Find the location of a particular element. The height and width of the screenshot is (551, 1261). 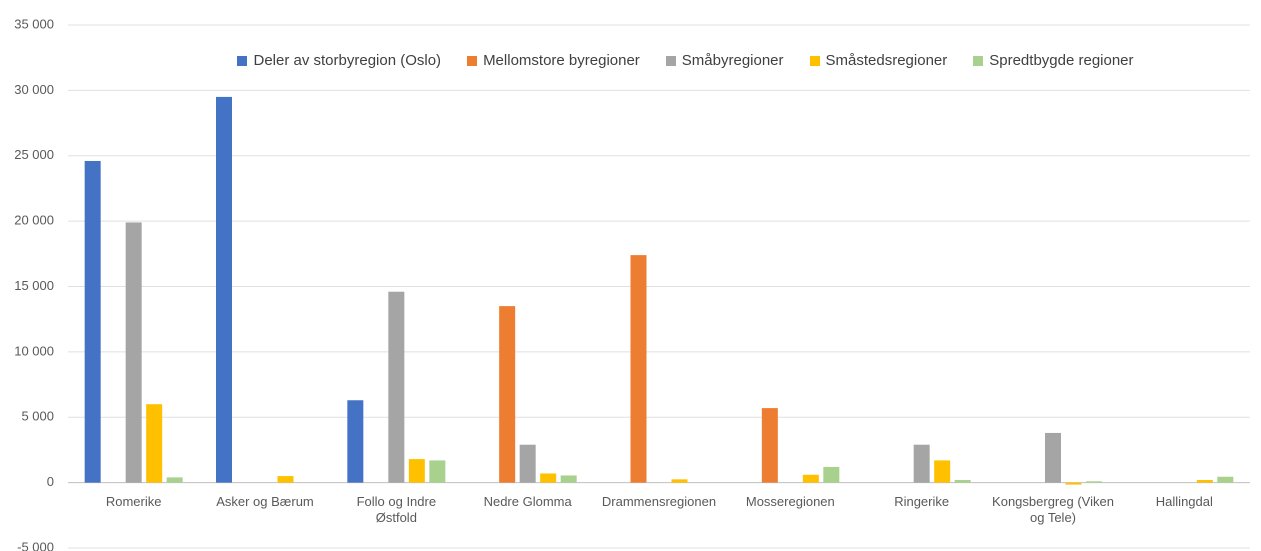

y-tick-label: 10 000 is located at coordinates (34, 350).